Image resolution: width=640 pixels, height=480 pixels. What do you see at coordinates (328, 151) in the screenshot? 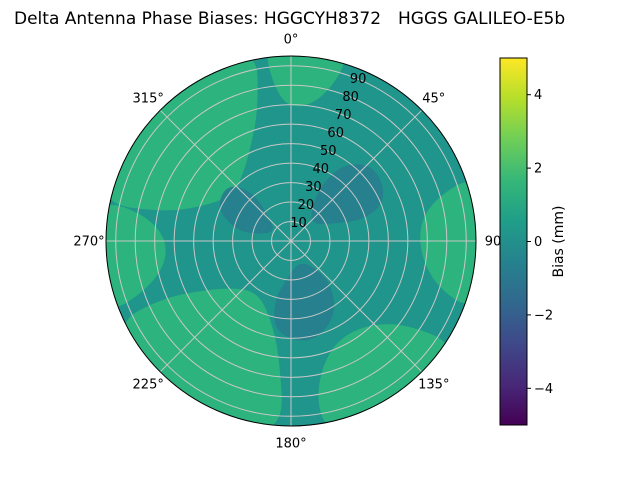
I see `radial-tick-label: 50` at bounding box center [328, 151].